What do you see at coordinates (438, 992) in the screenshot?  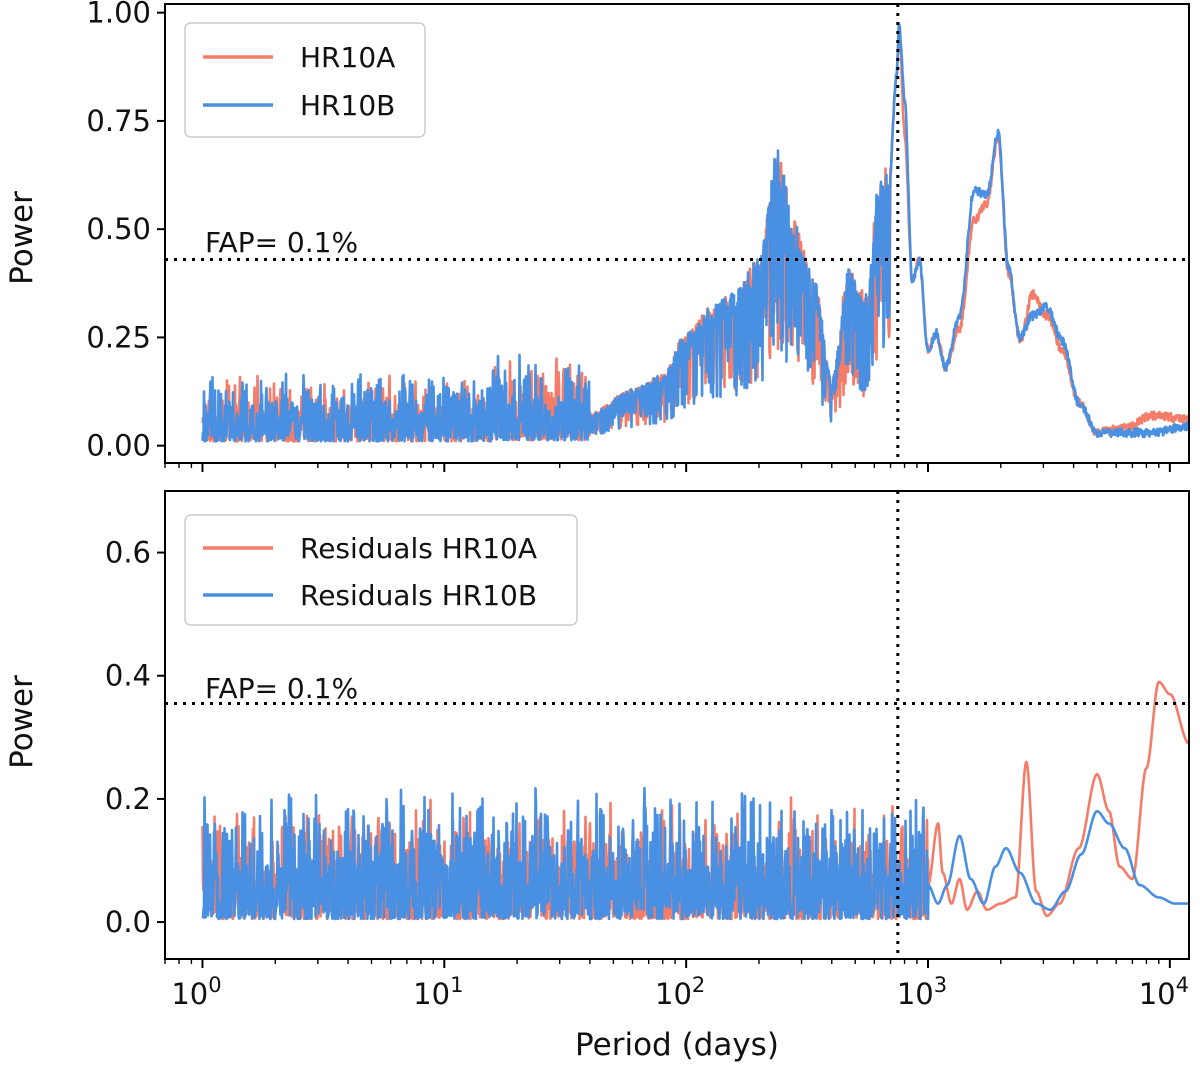 I see `x-tick-label: 10¹` at bounding box center [438, 992].